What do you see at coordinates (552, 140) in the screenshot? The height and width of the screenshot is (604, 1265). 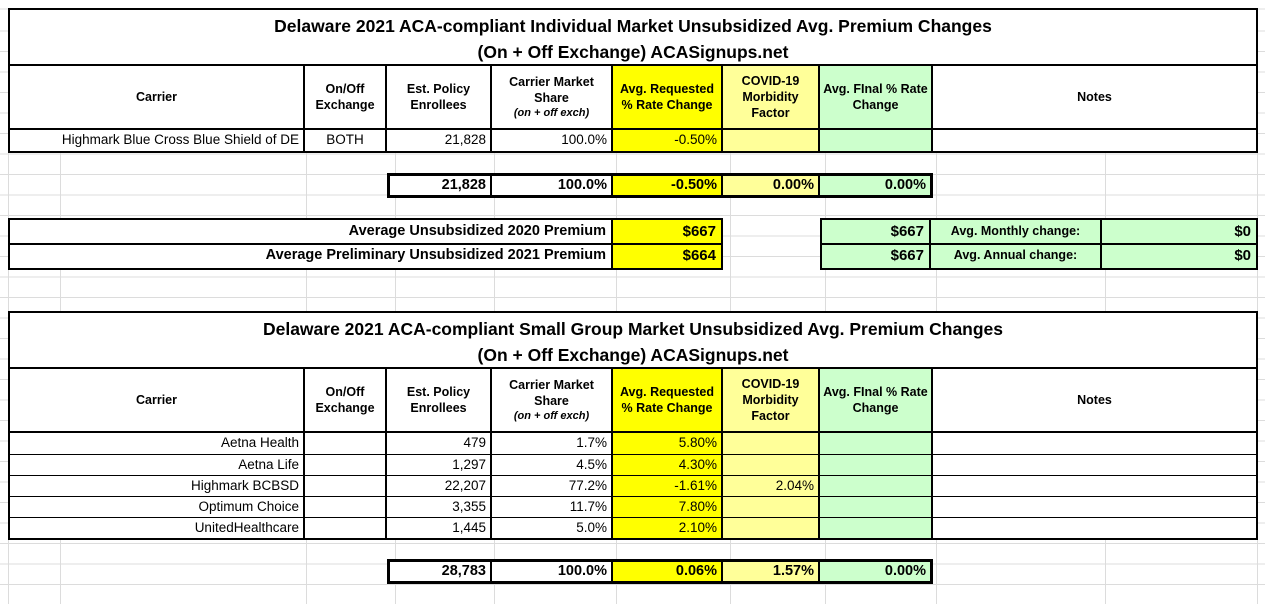 I see `cell-share: 100.0%` at bounding box center [552, 140].